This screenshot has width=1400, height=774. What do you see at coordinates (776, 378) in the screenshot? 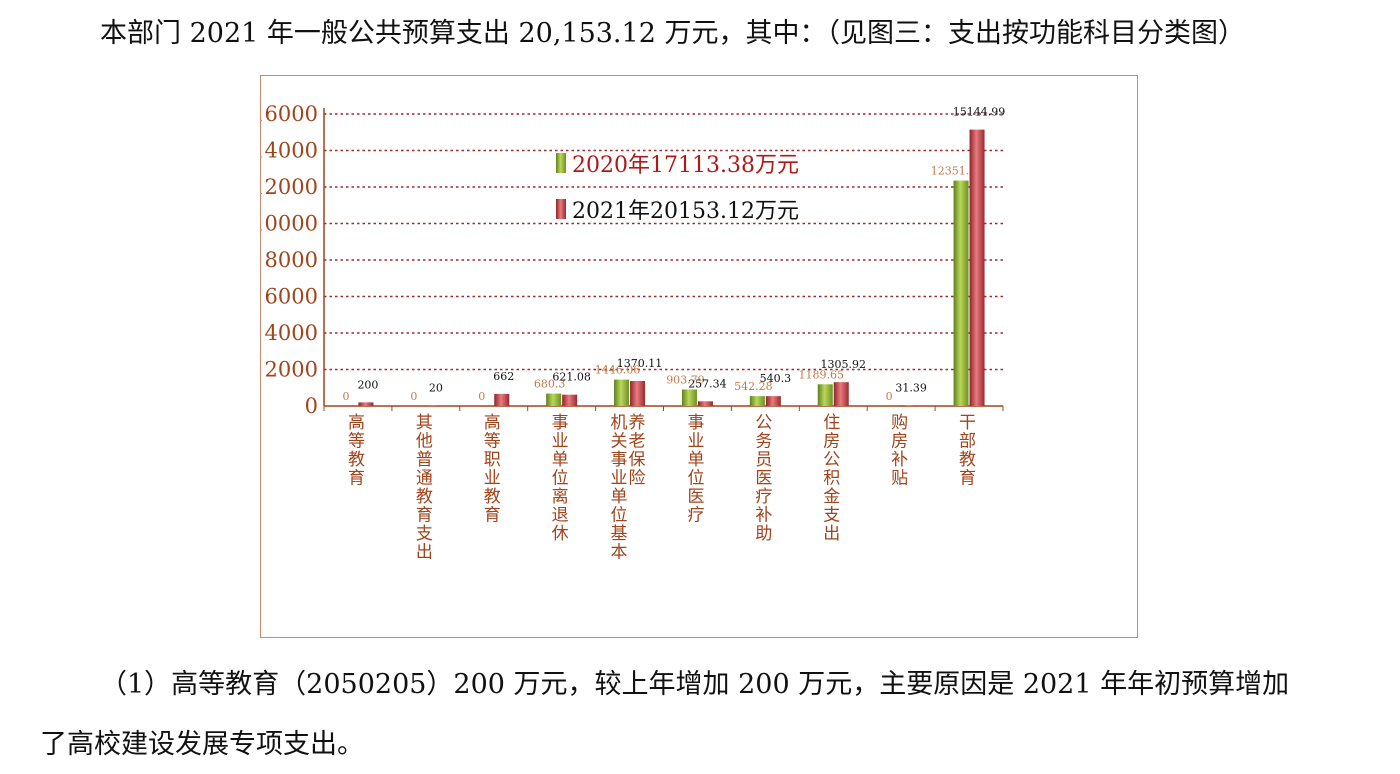
I see `value-label: 540.3` at bounding box center [776, 378].